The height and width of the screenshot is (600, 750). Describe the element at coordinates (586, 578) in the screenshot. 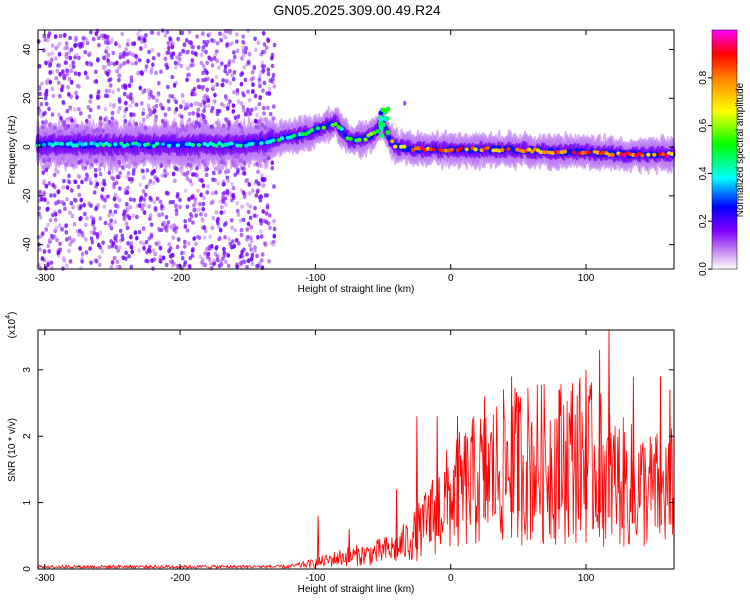

I see `snr-x-tick-label: 100` at that location.